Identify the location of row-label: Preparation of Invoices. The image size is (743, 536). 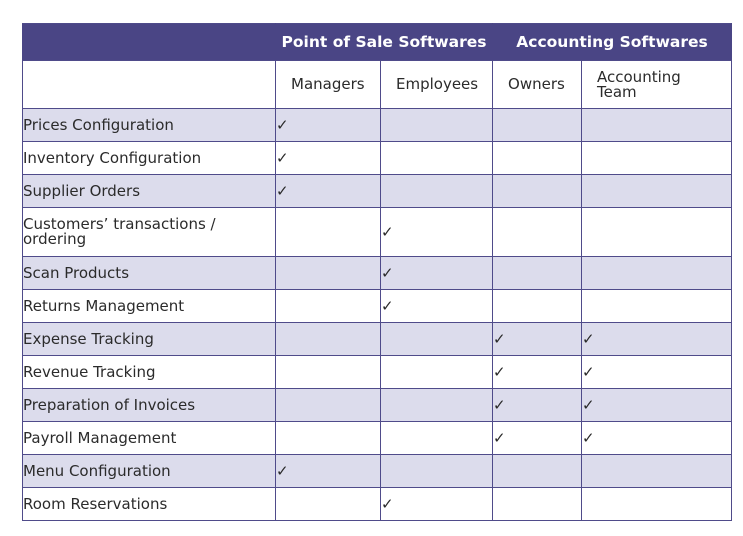
(149, 405).